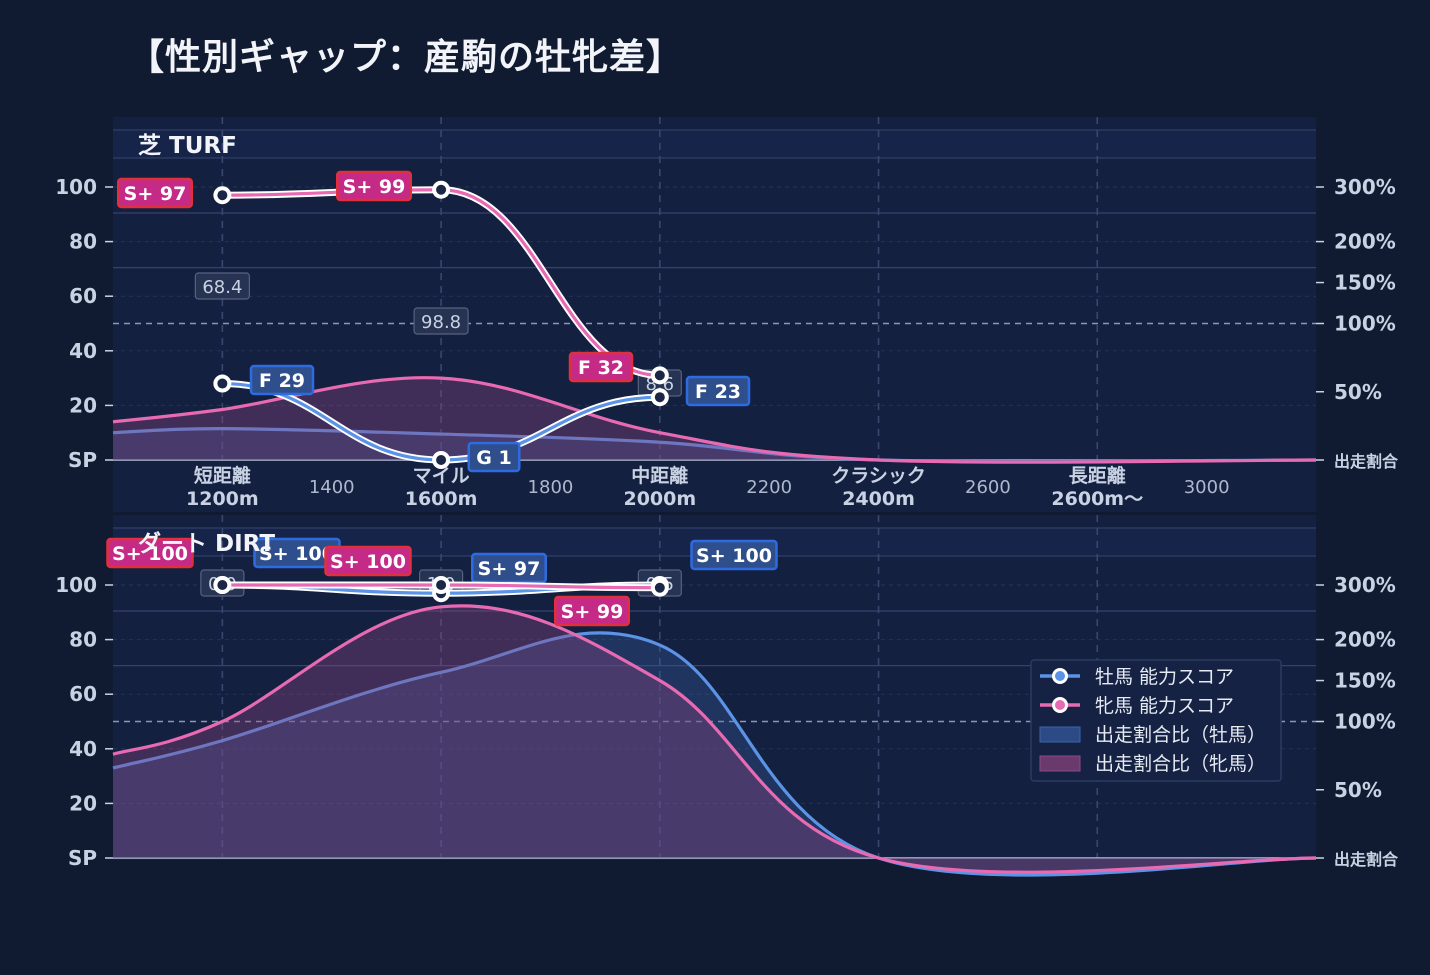  I want to click on x-minor-label: 1800, so click(551, 487).